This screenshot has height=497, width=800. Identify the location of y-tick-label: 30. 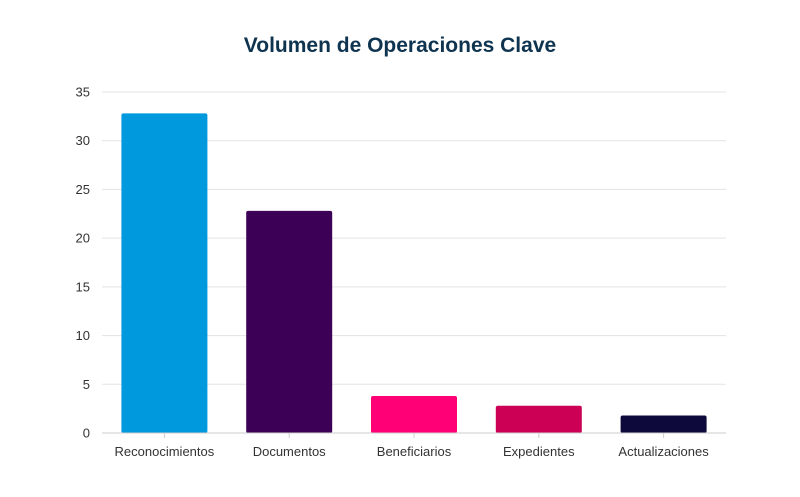
(83, 140).